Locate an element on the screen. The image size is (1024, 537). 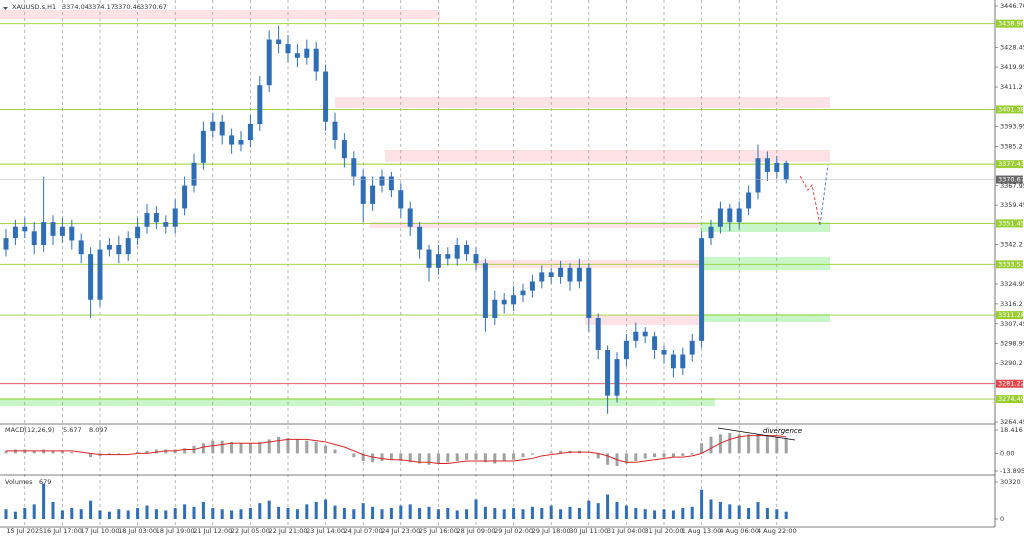
level-label: 3274.49 is located at coordinates (1011, 399).